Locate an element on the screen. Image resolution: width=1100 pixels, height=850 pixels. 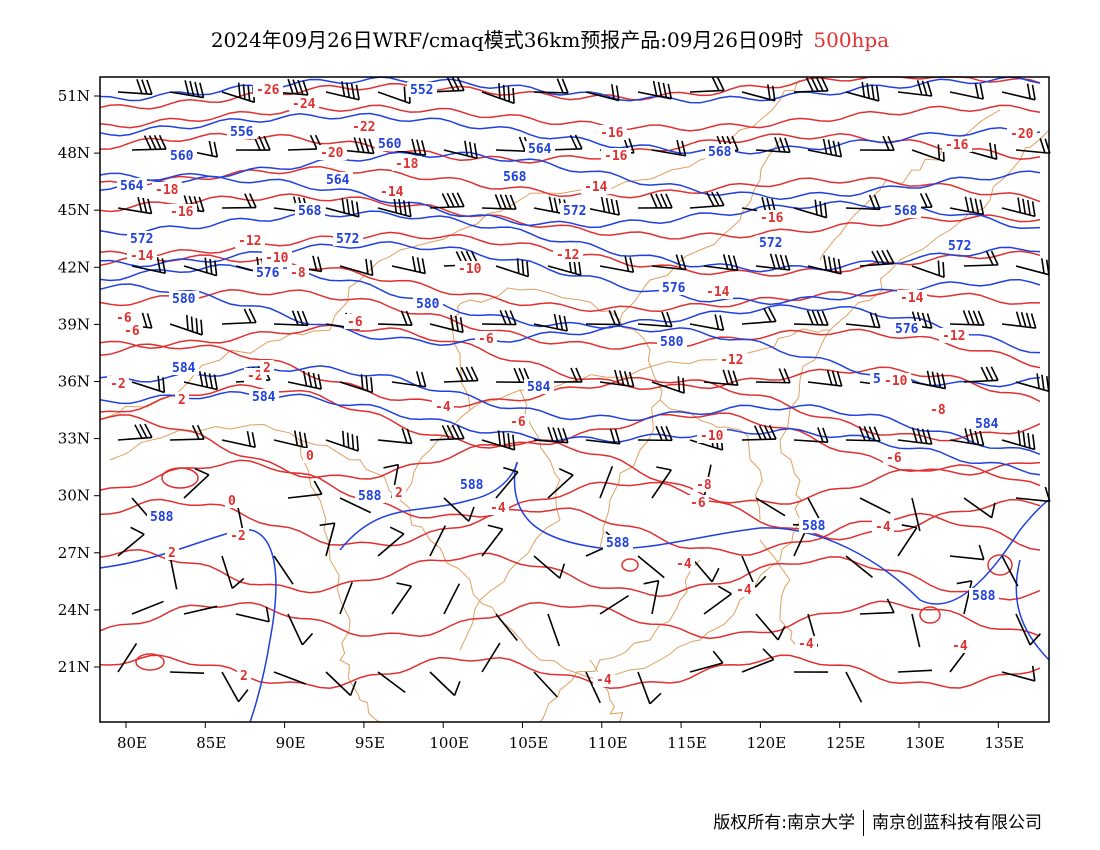
contour-label: -10 is located at coordinates (277, 258).